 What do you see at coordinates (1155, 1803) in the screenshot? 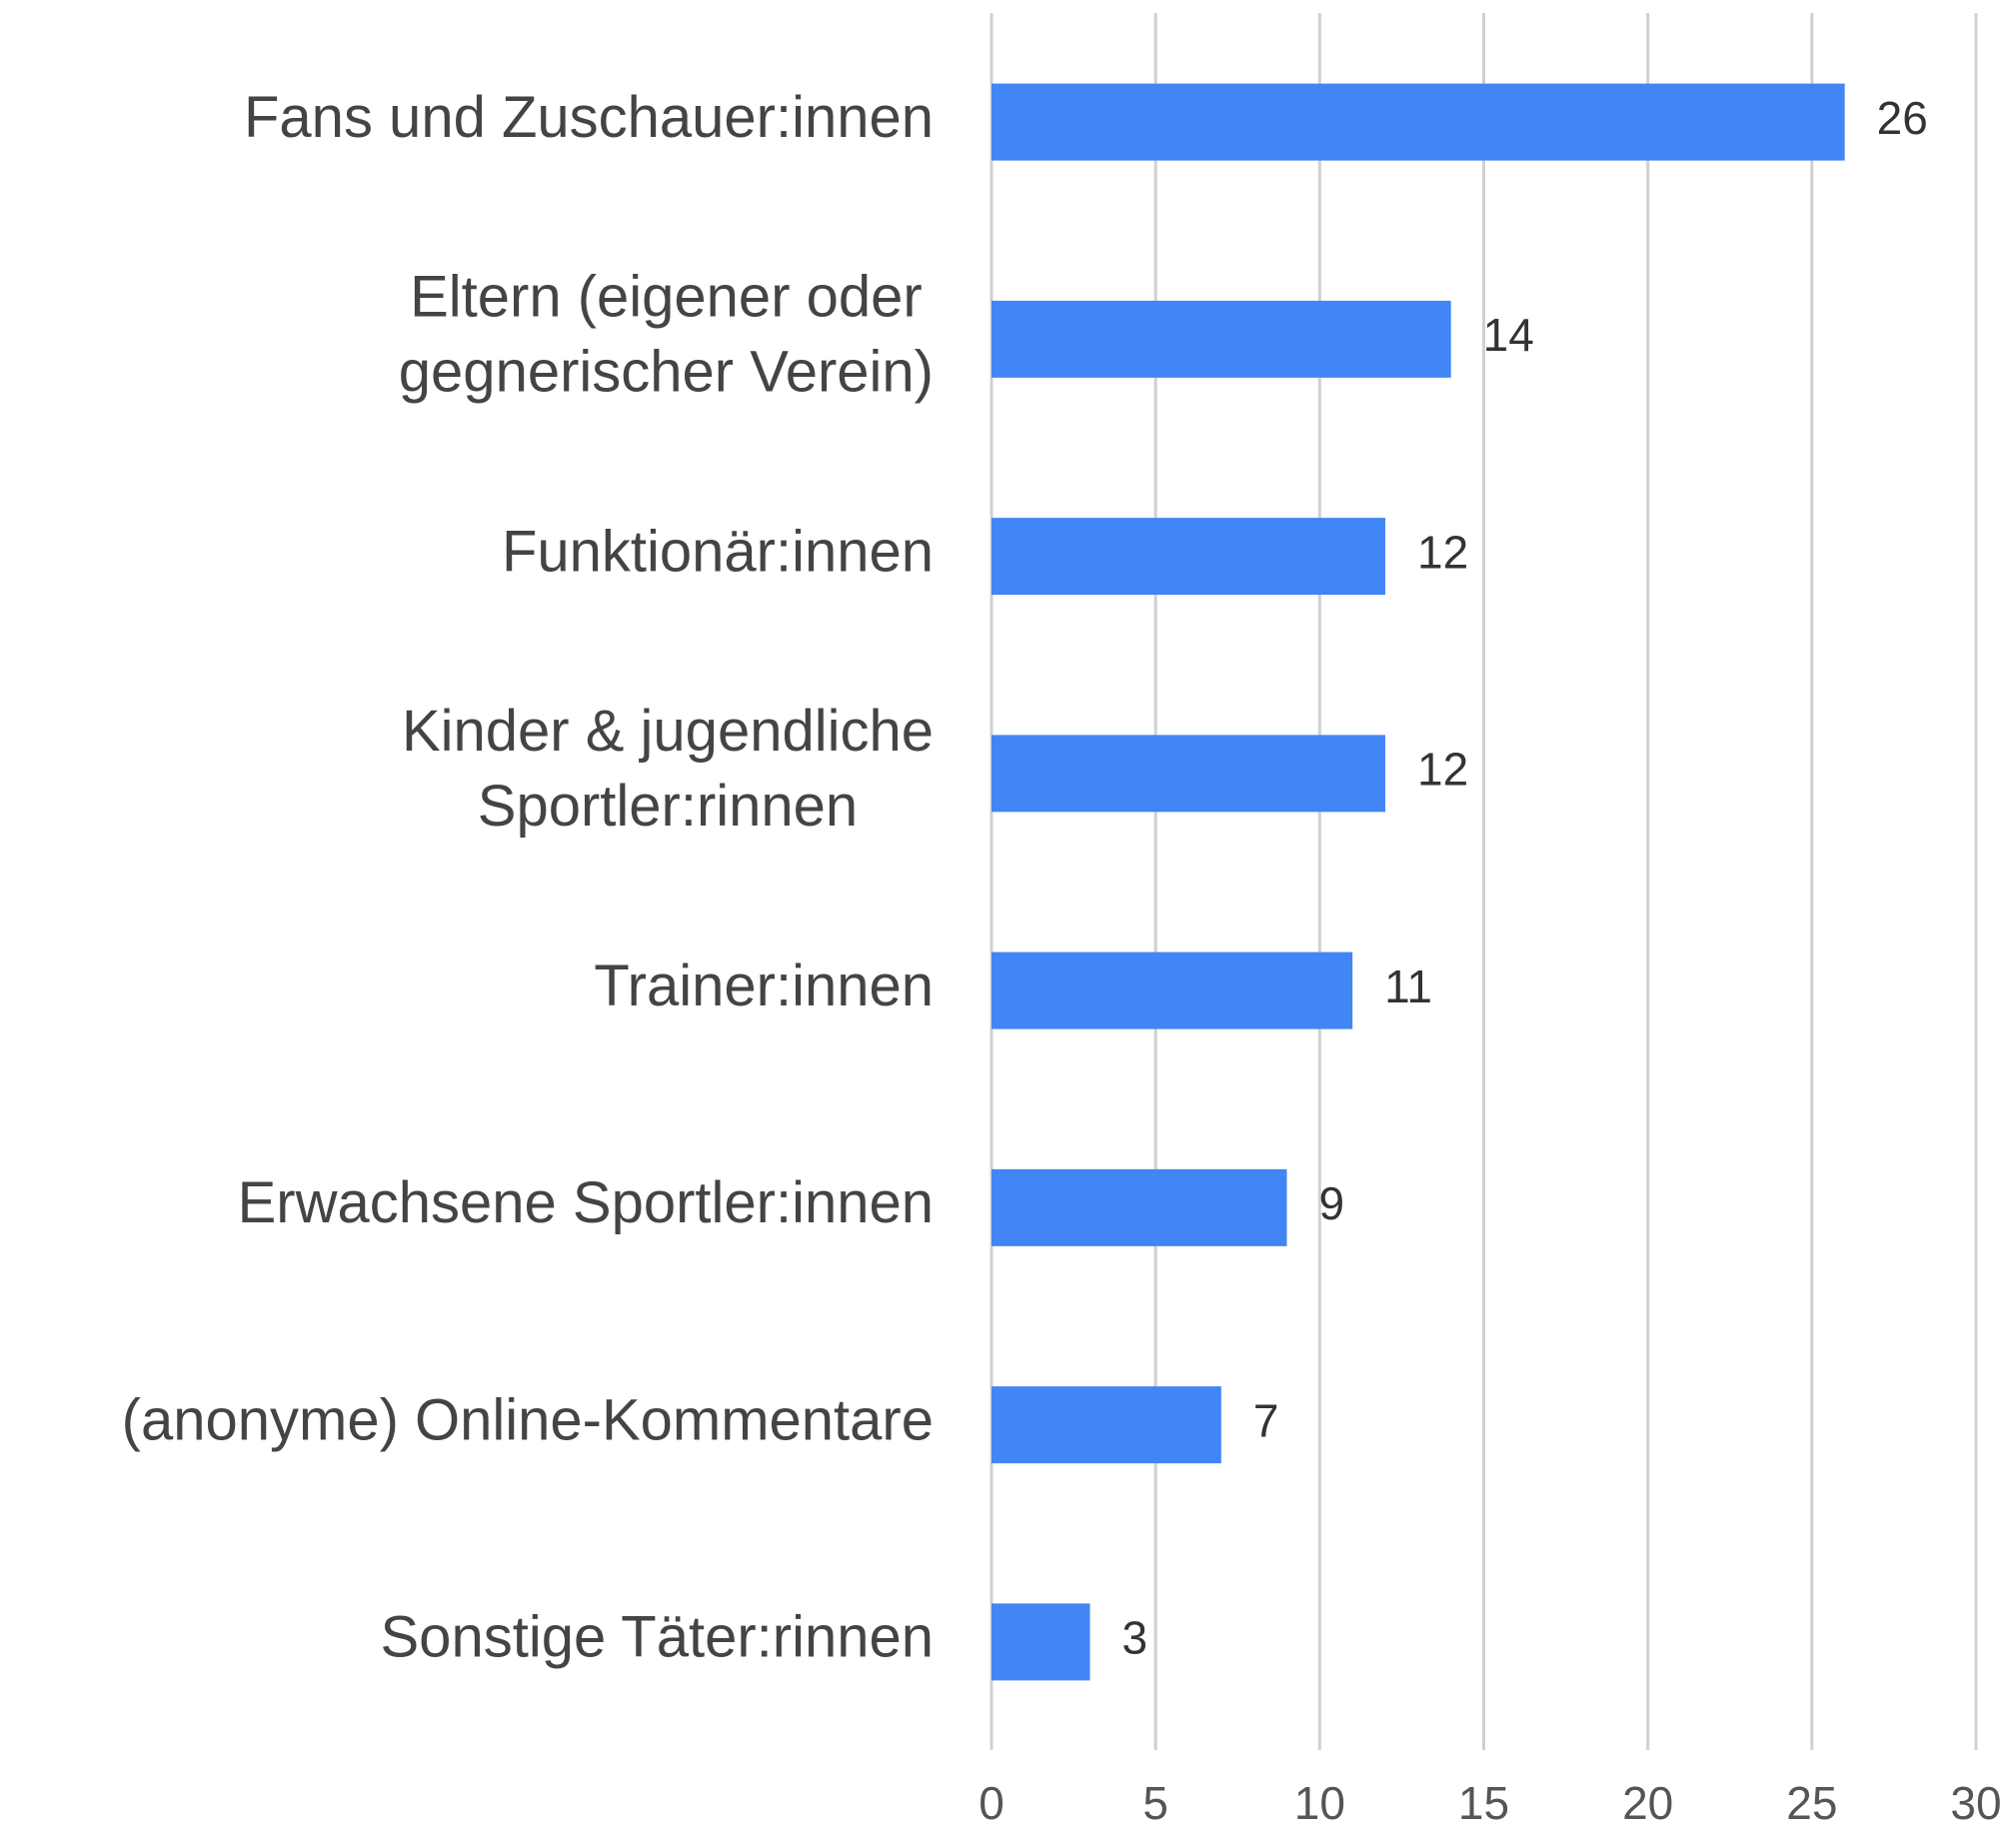
I see `x-tick-label: 5` at bounding box center [1155, 1803].